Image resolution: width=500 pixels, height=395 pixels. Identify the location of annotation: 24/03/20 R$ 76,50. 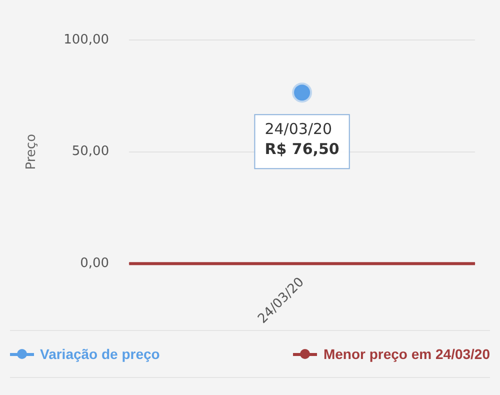
(302, 139).